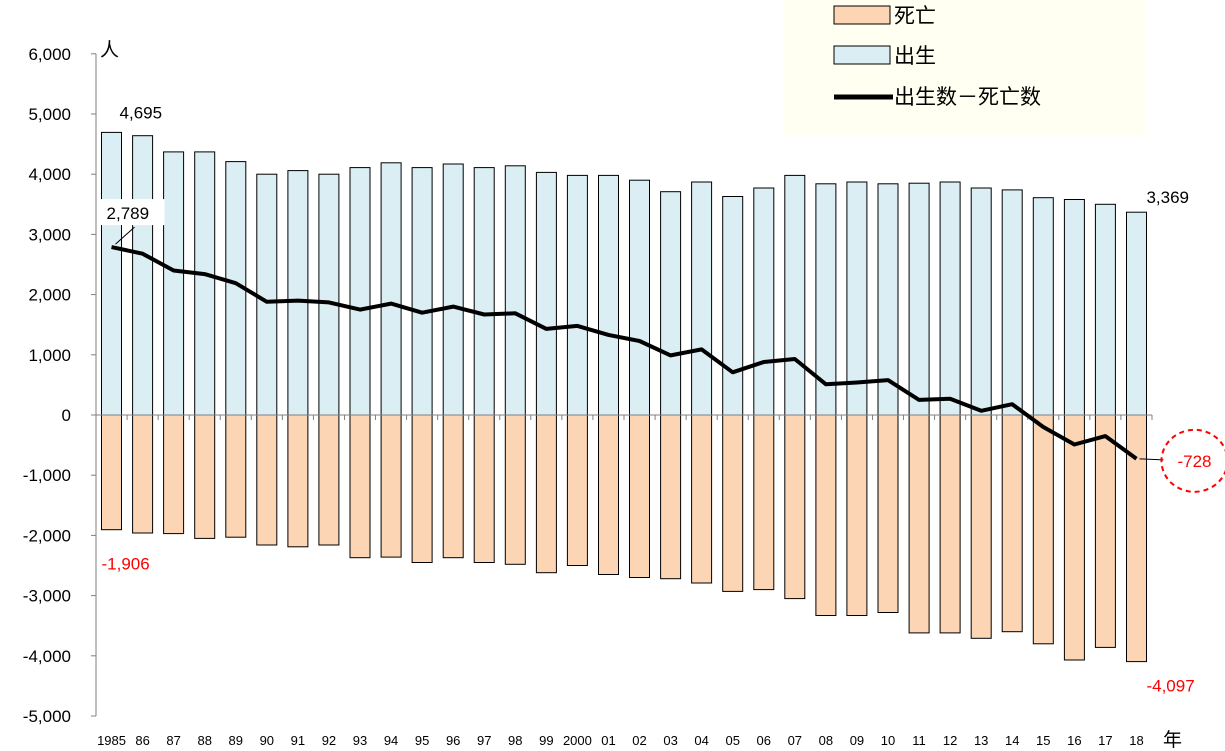  I want to click on x-tick-label: 07, so click(795, 740).